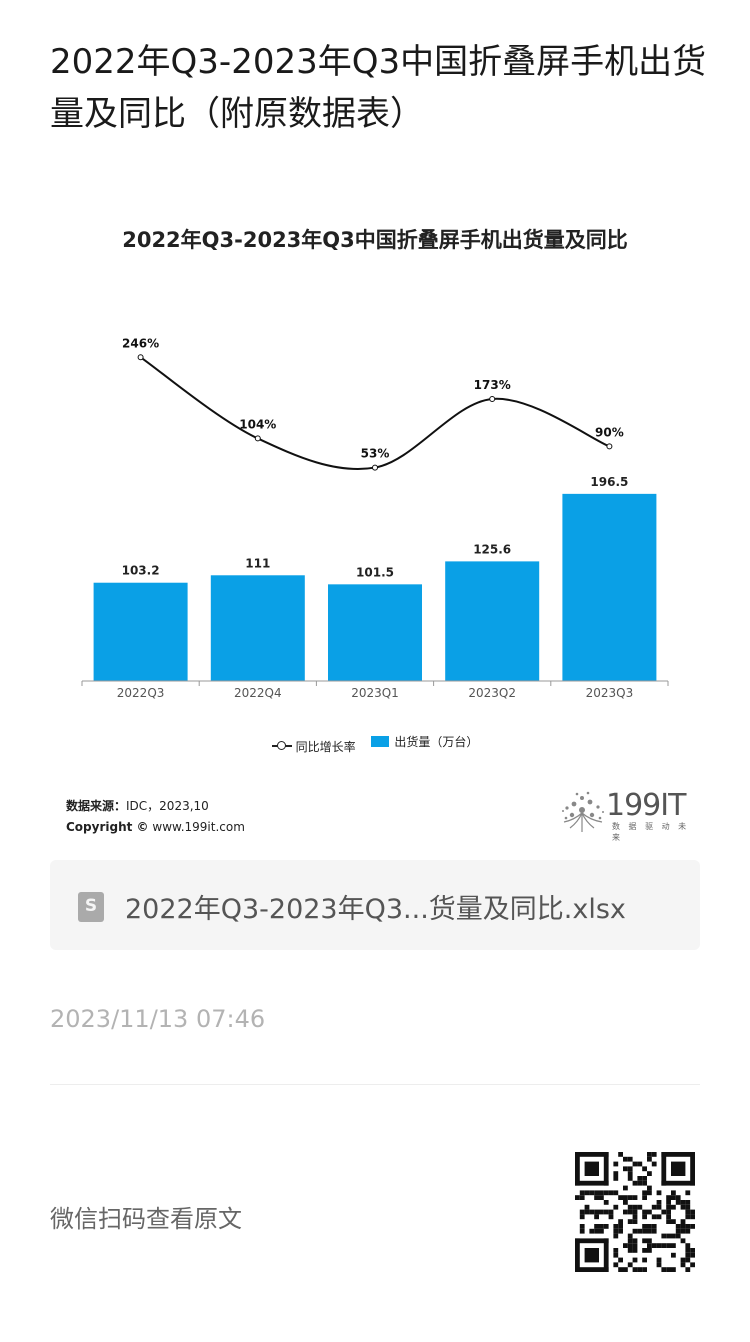 This screenshot has height=1342, width=750. I want to click on bar-2023Q1, so click(375, 632).